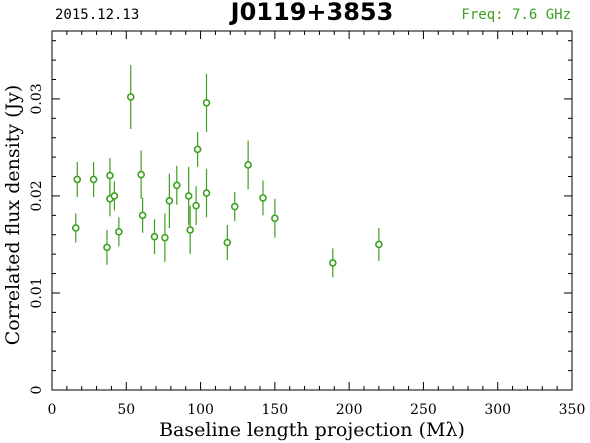 The image size is (590, 443). I want to click on y-tick-label: 0.01, so click(37, 292).